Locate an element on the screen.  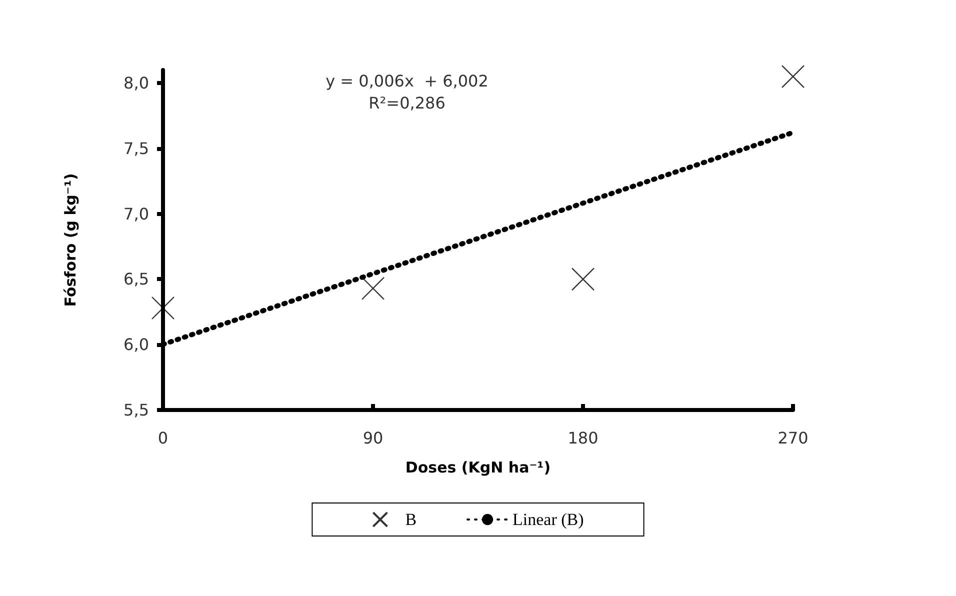
y-tick-label: 6,5 is located at coordinates (136, 279).